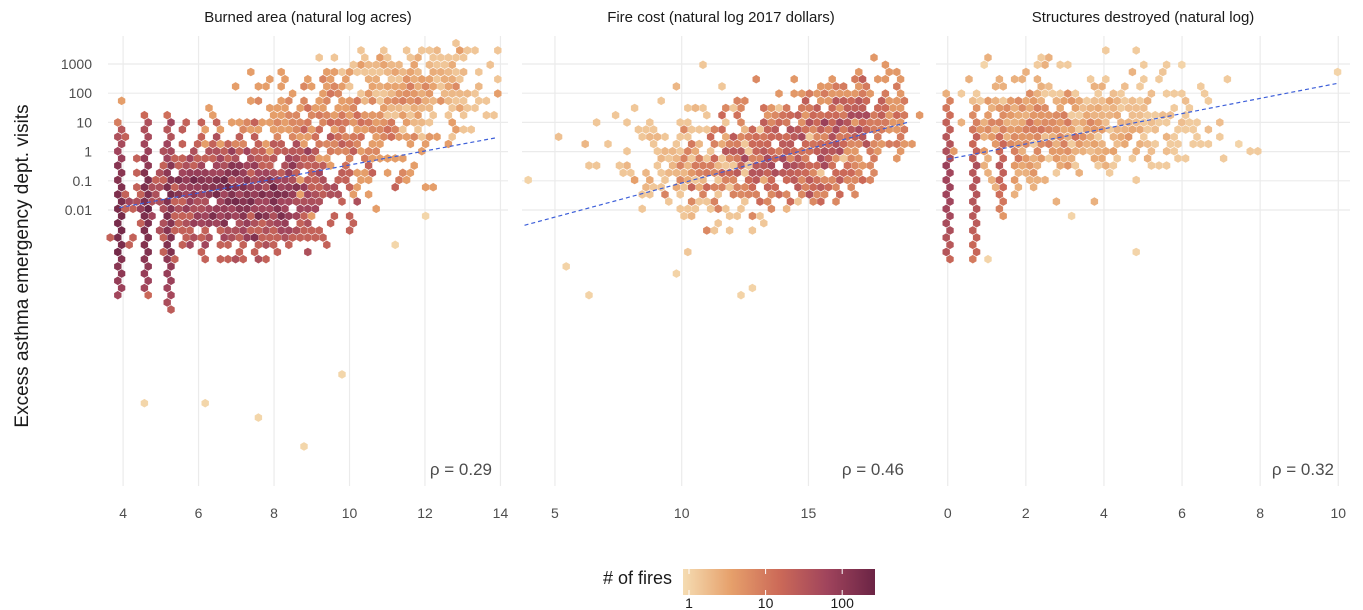  Describe the element at coordinates (716, 173) in the screenshot. I see `fit-line` at that location.